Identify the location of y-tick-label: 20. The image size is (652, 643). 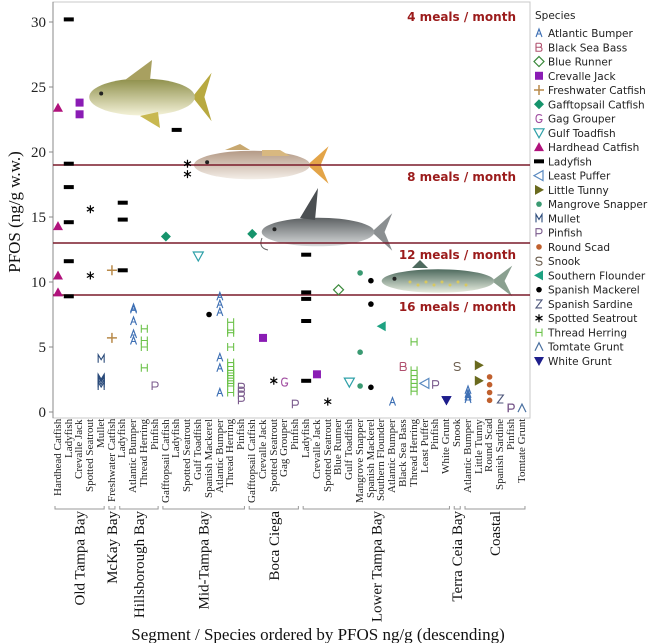
(38, 153).